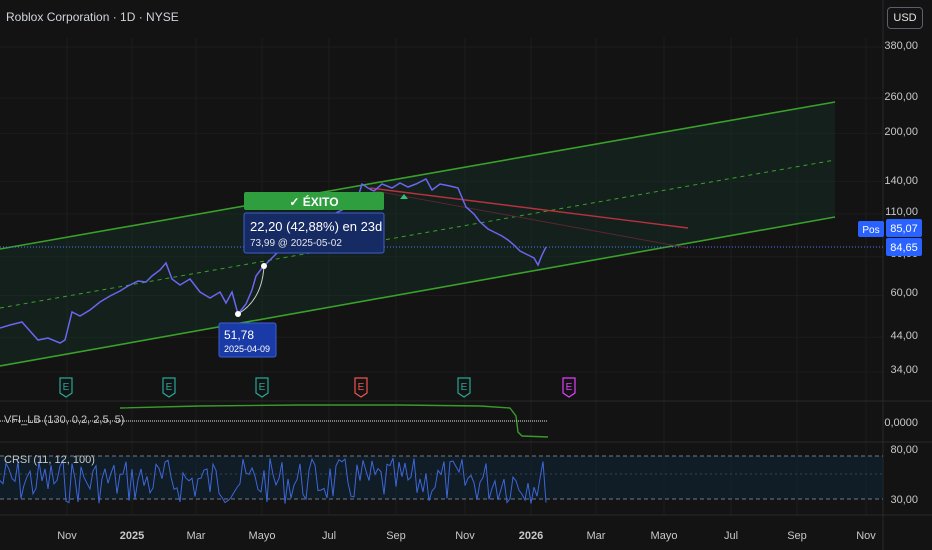  I want to click on entry-price: 51,78, so click(239, 335).